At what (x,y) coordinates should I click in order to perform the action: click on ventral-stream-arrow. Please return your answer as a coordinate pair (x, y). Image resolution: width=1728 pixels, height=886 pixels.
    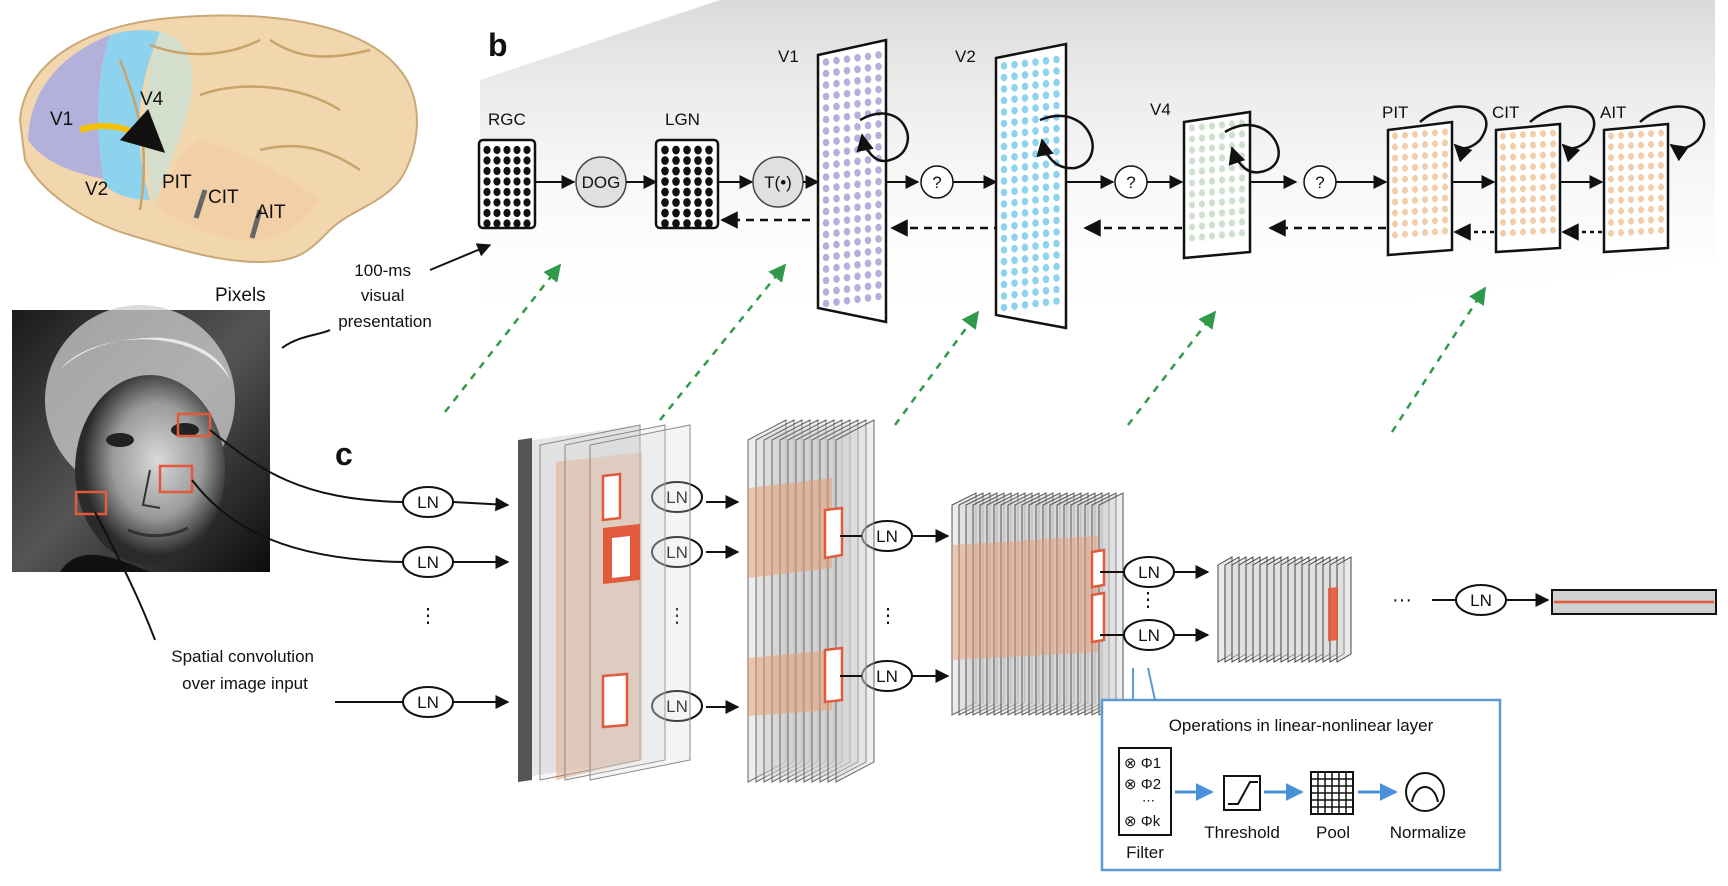
    Looking at the image, I should click on (122, 131).